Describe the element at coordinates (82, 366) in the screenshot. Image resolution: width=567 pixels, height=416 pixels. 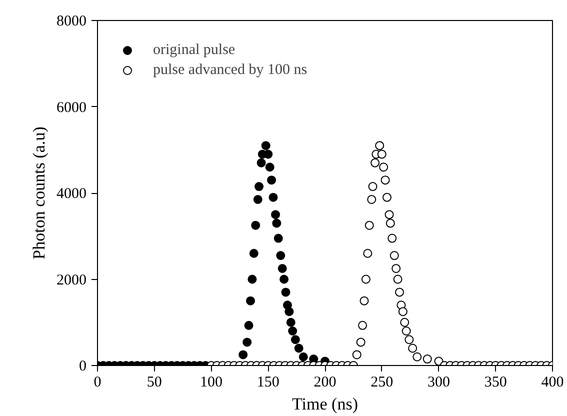
I see `y-tick-label: 0` at that location.